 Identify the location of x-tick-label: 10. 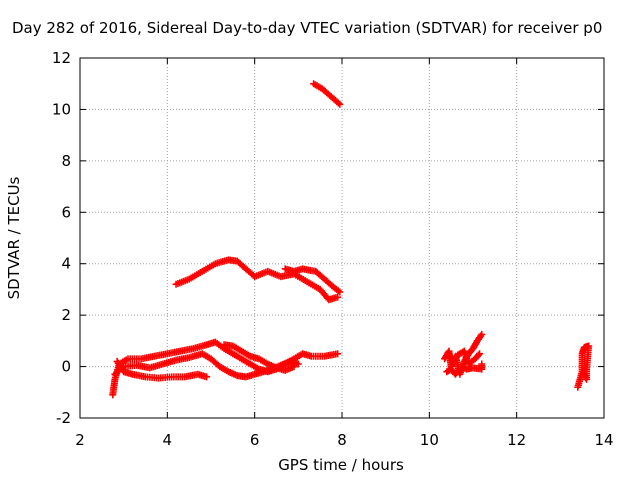
(429, 440).